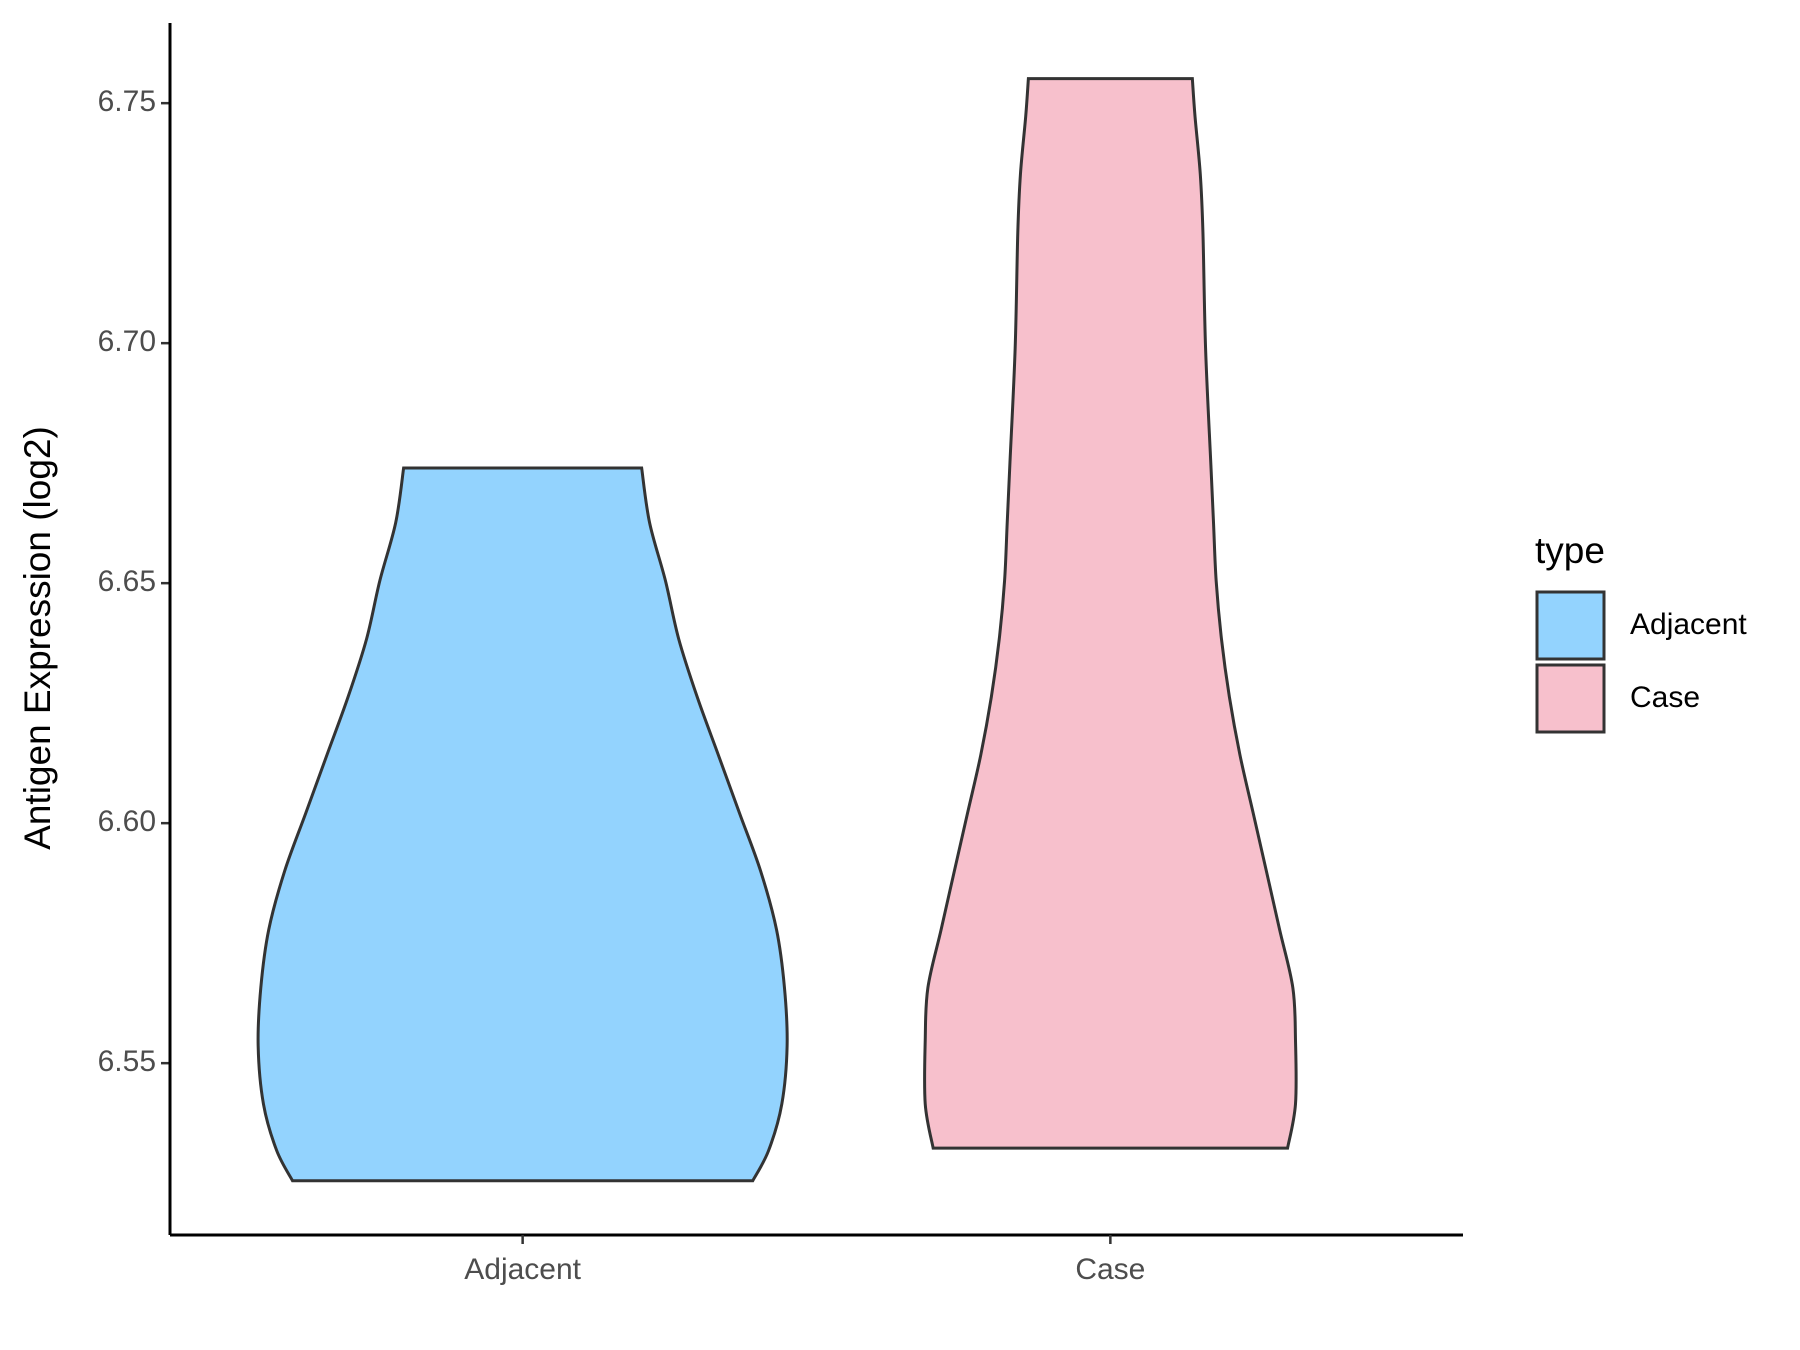 This screenshot has width=1800, height=1350. I want to click on y-tick-label: 6.60, so click(127, 821).